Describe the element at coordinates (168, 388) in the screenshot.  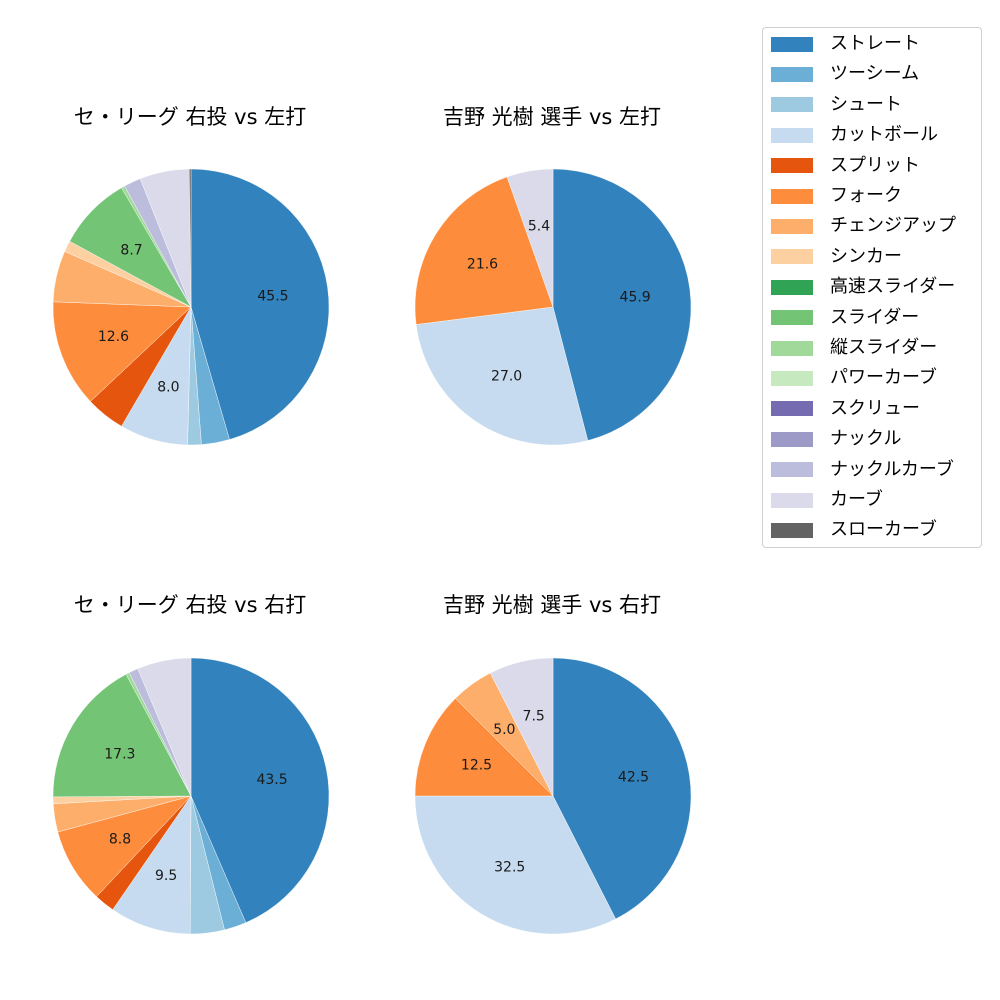
I see `pie-slice-value-label: 8.0` at that location.